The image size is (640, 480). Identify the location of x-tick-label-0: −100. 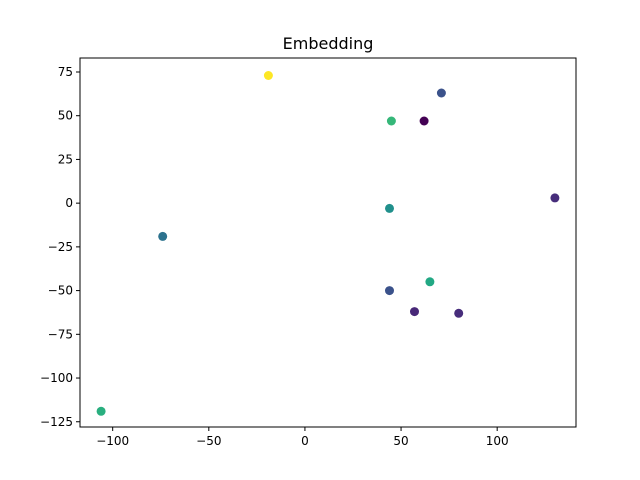
(112, 441).